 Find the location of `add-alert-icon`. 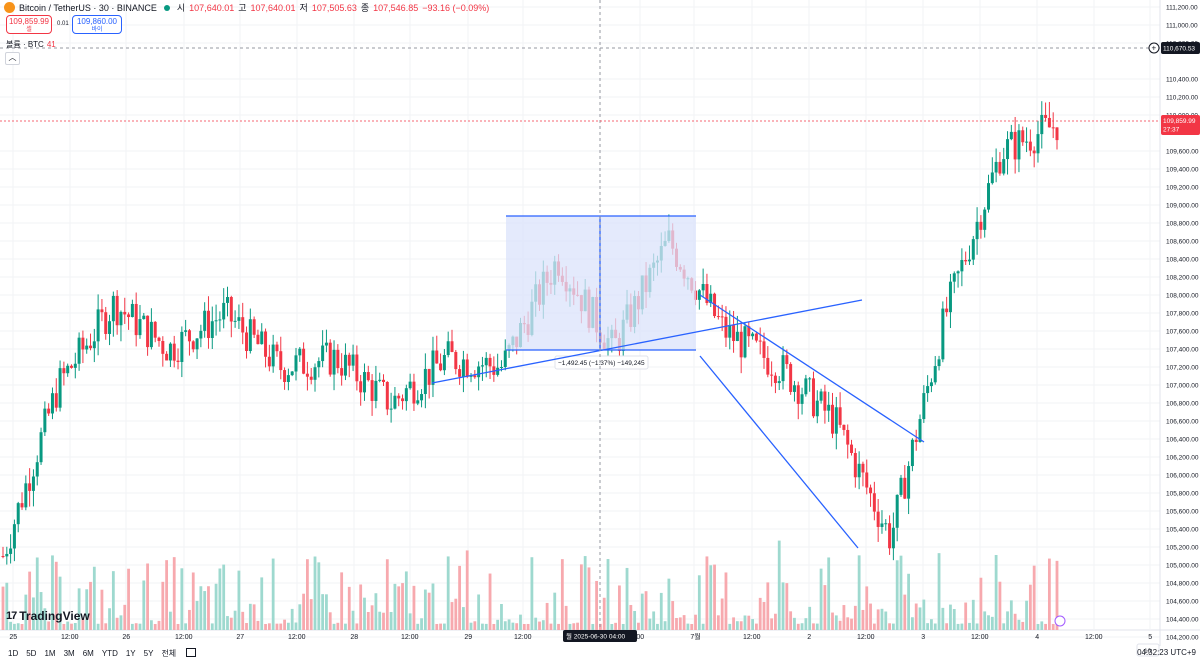

add-alert-icon is located at coordinates (1154, 48).